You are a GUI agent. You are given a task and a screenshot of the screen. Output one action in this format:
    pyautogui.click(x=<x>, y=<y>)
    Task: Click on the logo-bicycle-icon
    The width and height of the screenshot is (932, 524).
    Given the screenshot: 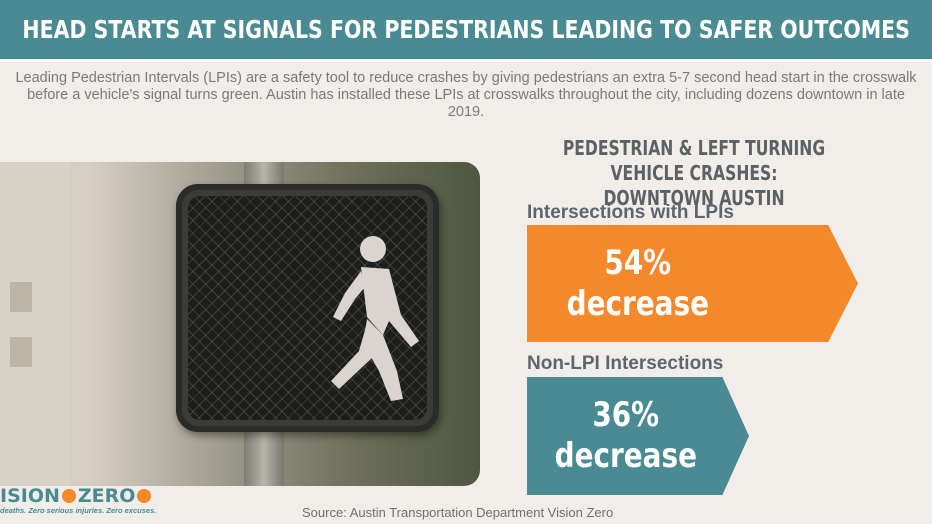 What is the action you would take?
    pyautogui.click(x=144, y=496)
    